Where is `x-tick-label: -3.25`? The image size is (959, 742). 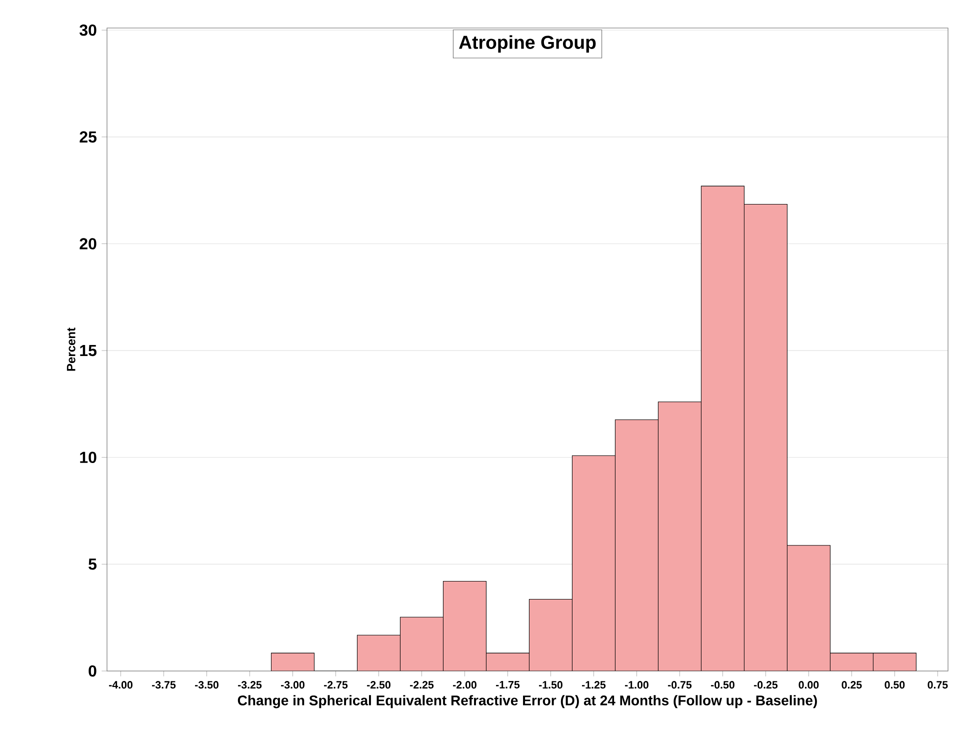
x-tick-label: -3.25 is located at coordinates (250, 685).